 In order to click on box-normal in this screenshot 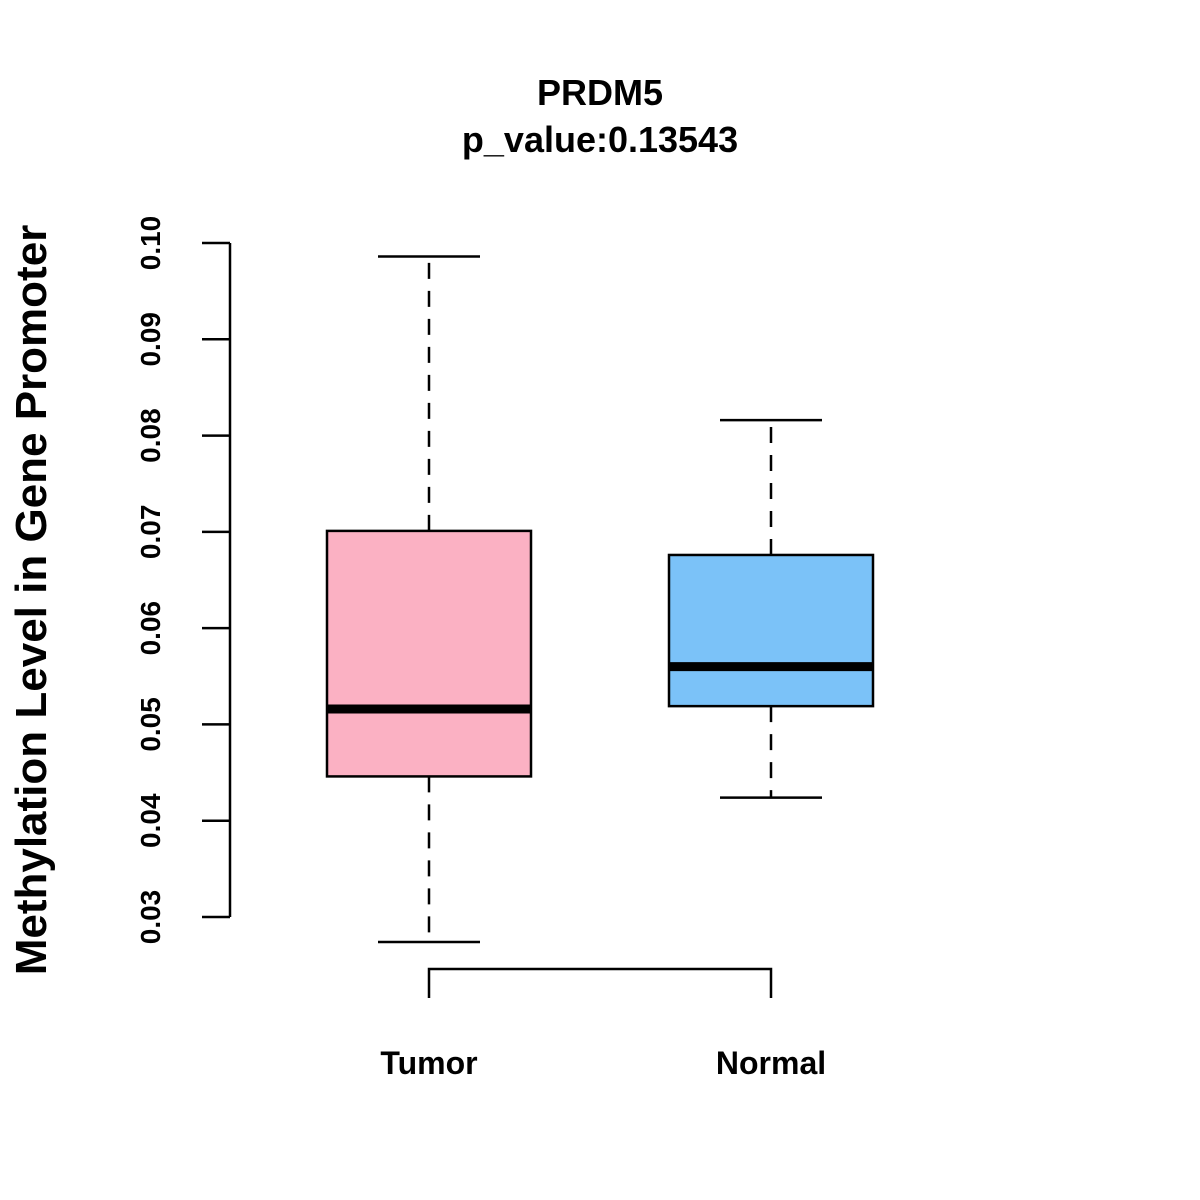, I will do `click(771, 608)`.